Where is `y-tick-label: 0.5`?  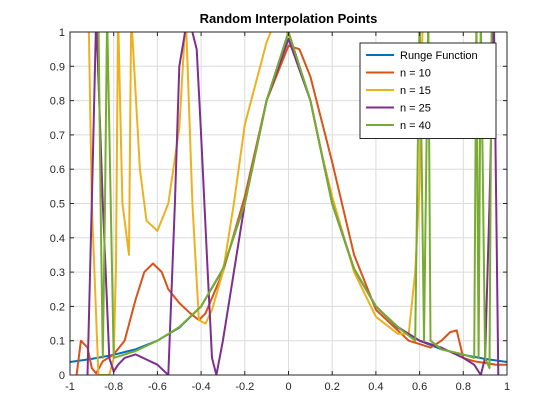 y-tick-label: 0.5 is located at coordinates (57, 205).